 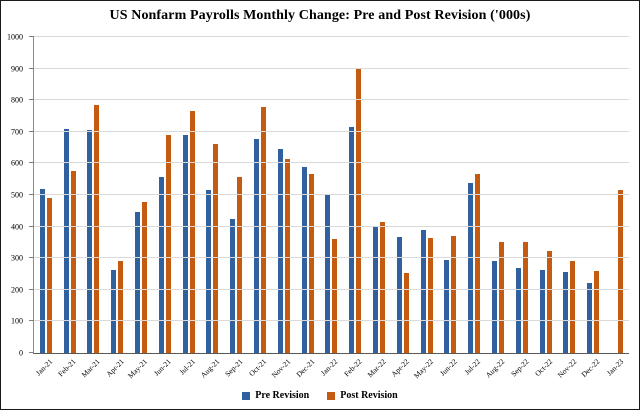 I want to click on x-tick-label: Sep-21, so click(x=234, y=368).